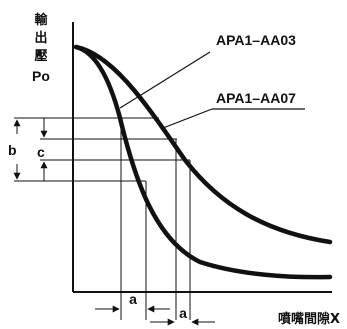 The height and width of the screenshot is (329, 347). Describe the element at coordinates (41, 20) in the screenshot. I see `y-axis-label-line-1: 輸` at that location.